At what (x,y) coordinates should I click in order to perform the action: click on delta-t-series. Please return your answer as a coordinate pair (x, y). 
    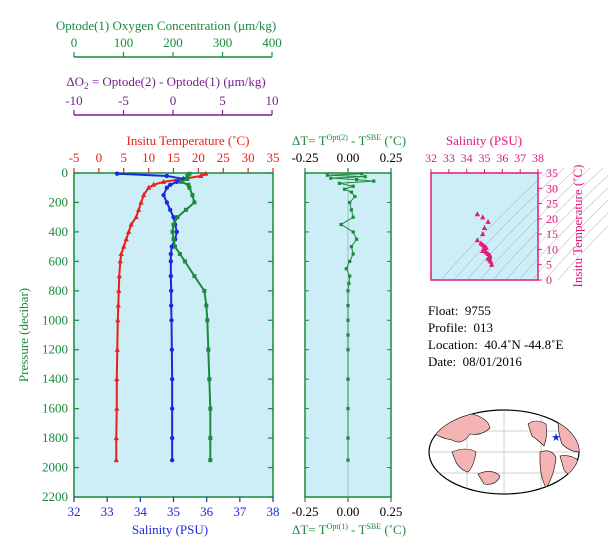
    Looking at the image, I should click on (350, 334).